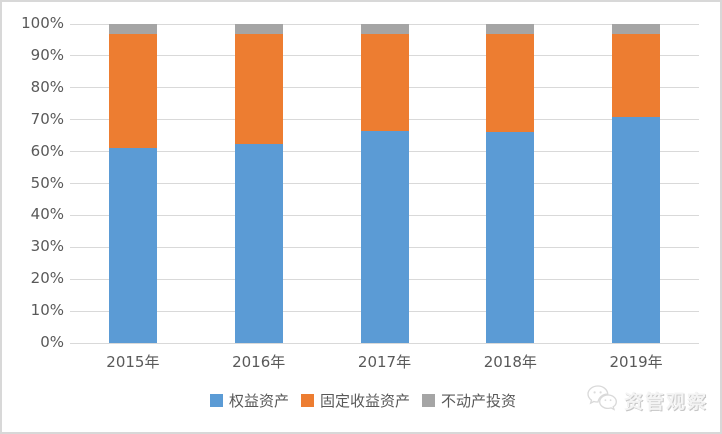  I want to click on x-axis-category-label: 2017年, so click(384, 362).